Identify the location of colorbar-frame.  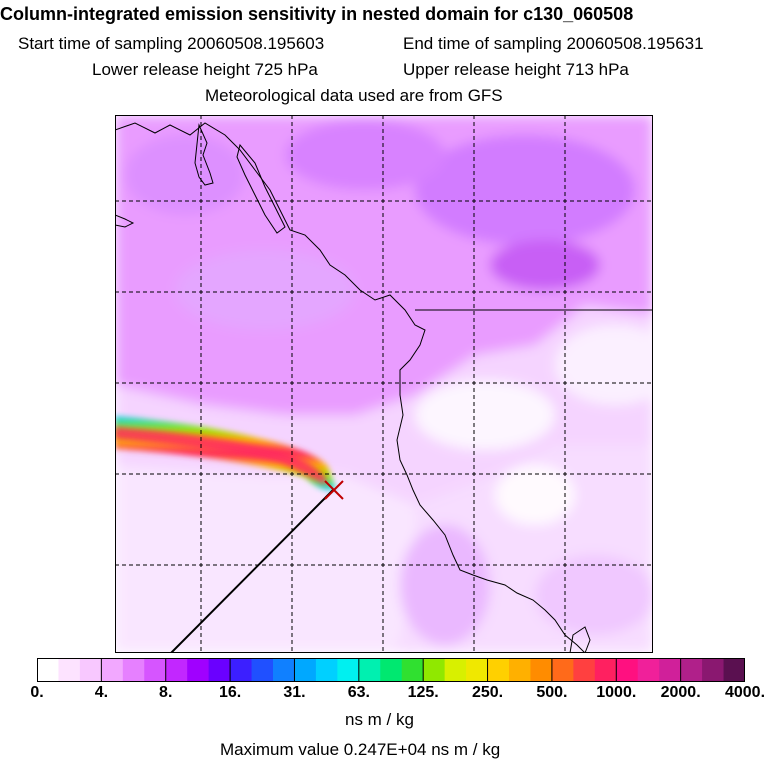
(391, 670).